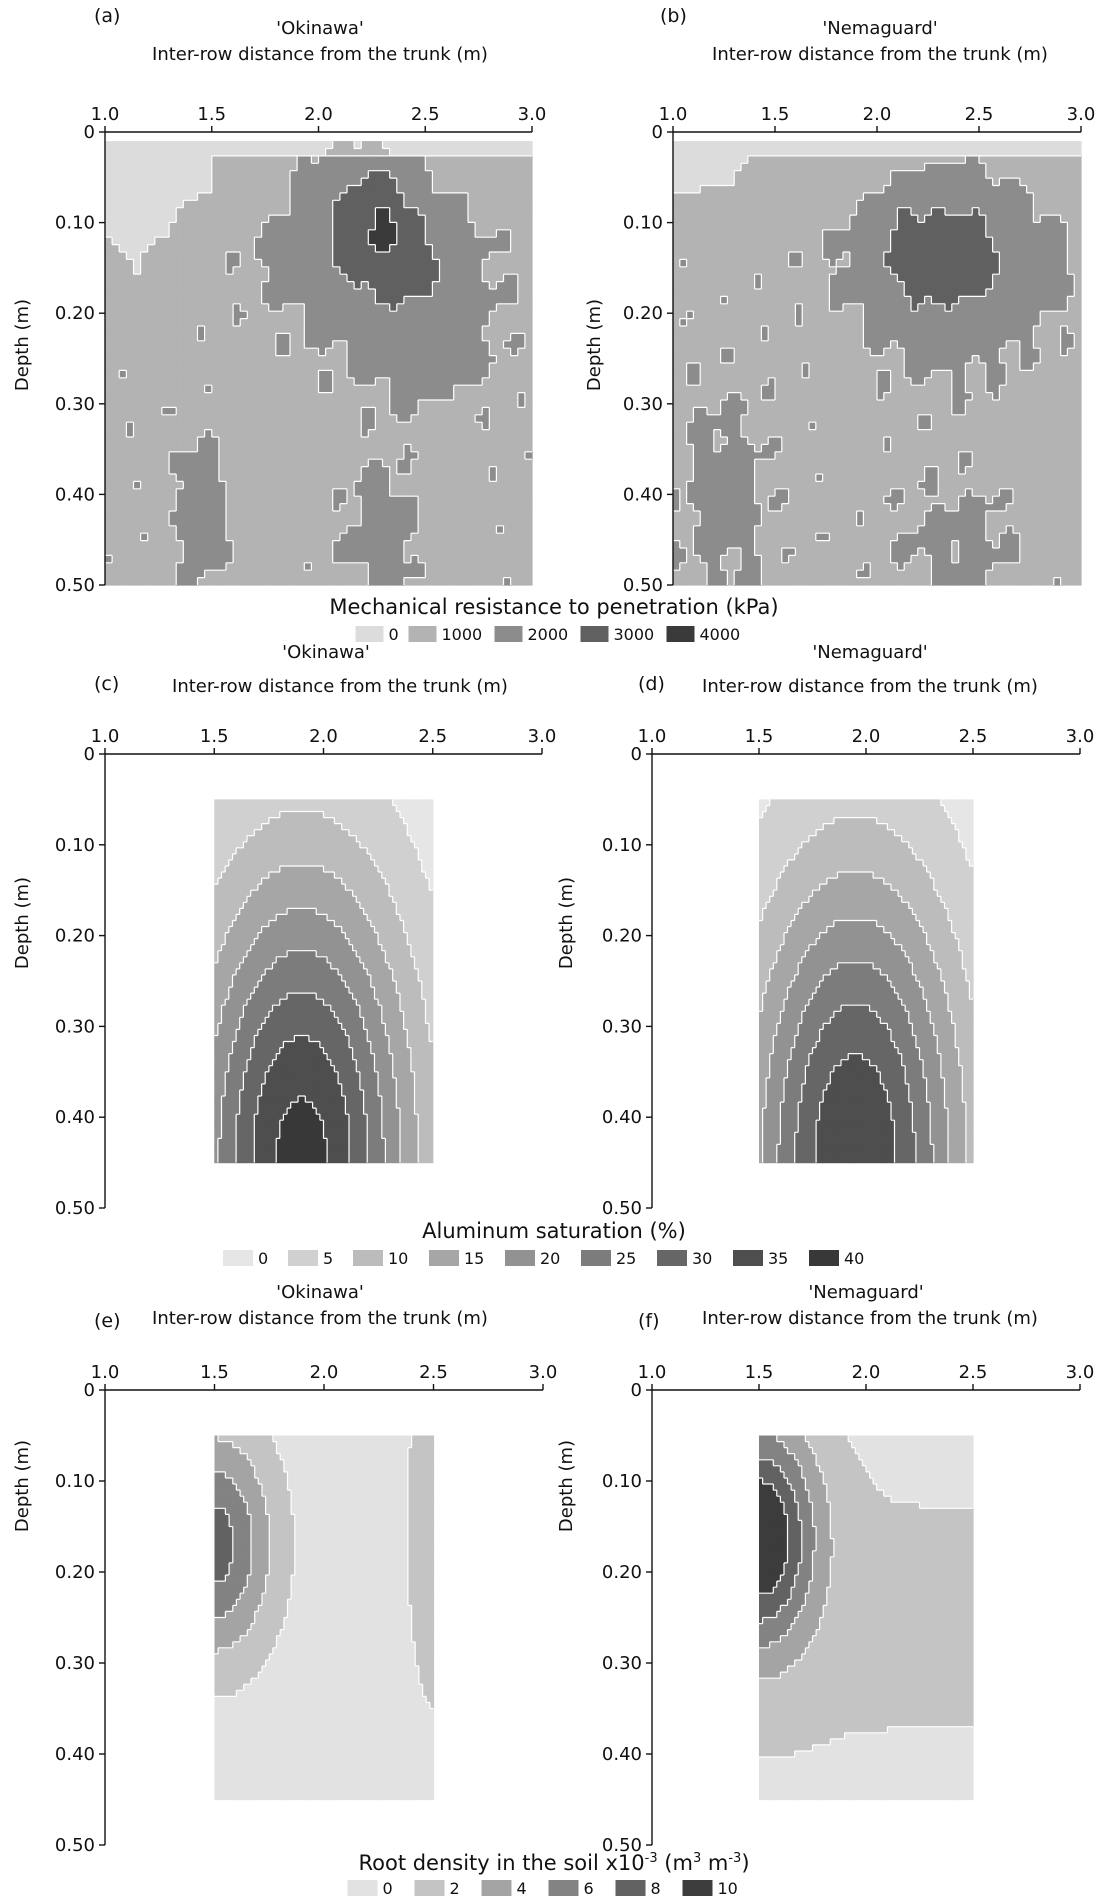 The width and height of the screenshot is (1108, 1899). Describe the element at coordinates (474, 1258) in the screenshot. I see `legend-label: 15` at that location.